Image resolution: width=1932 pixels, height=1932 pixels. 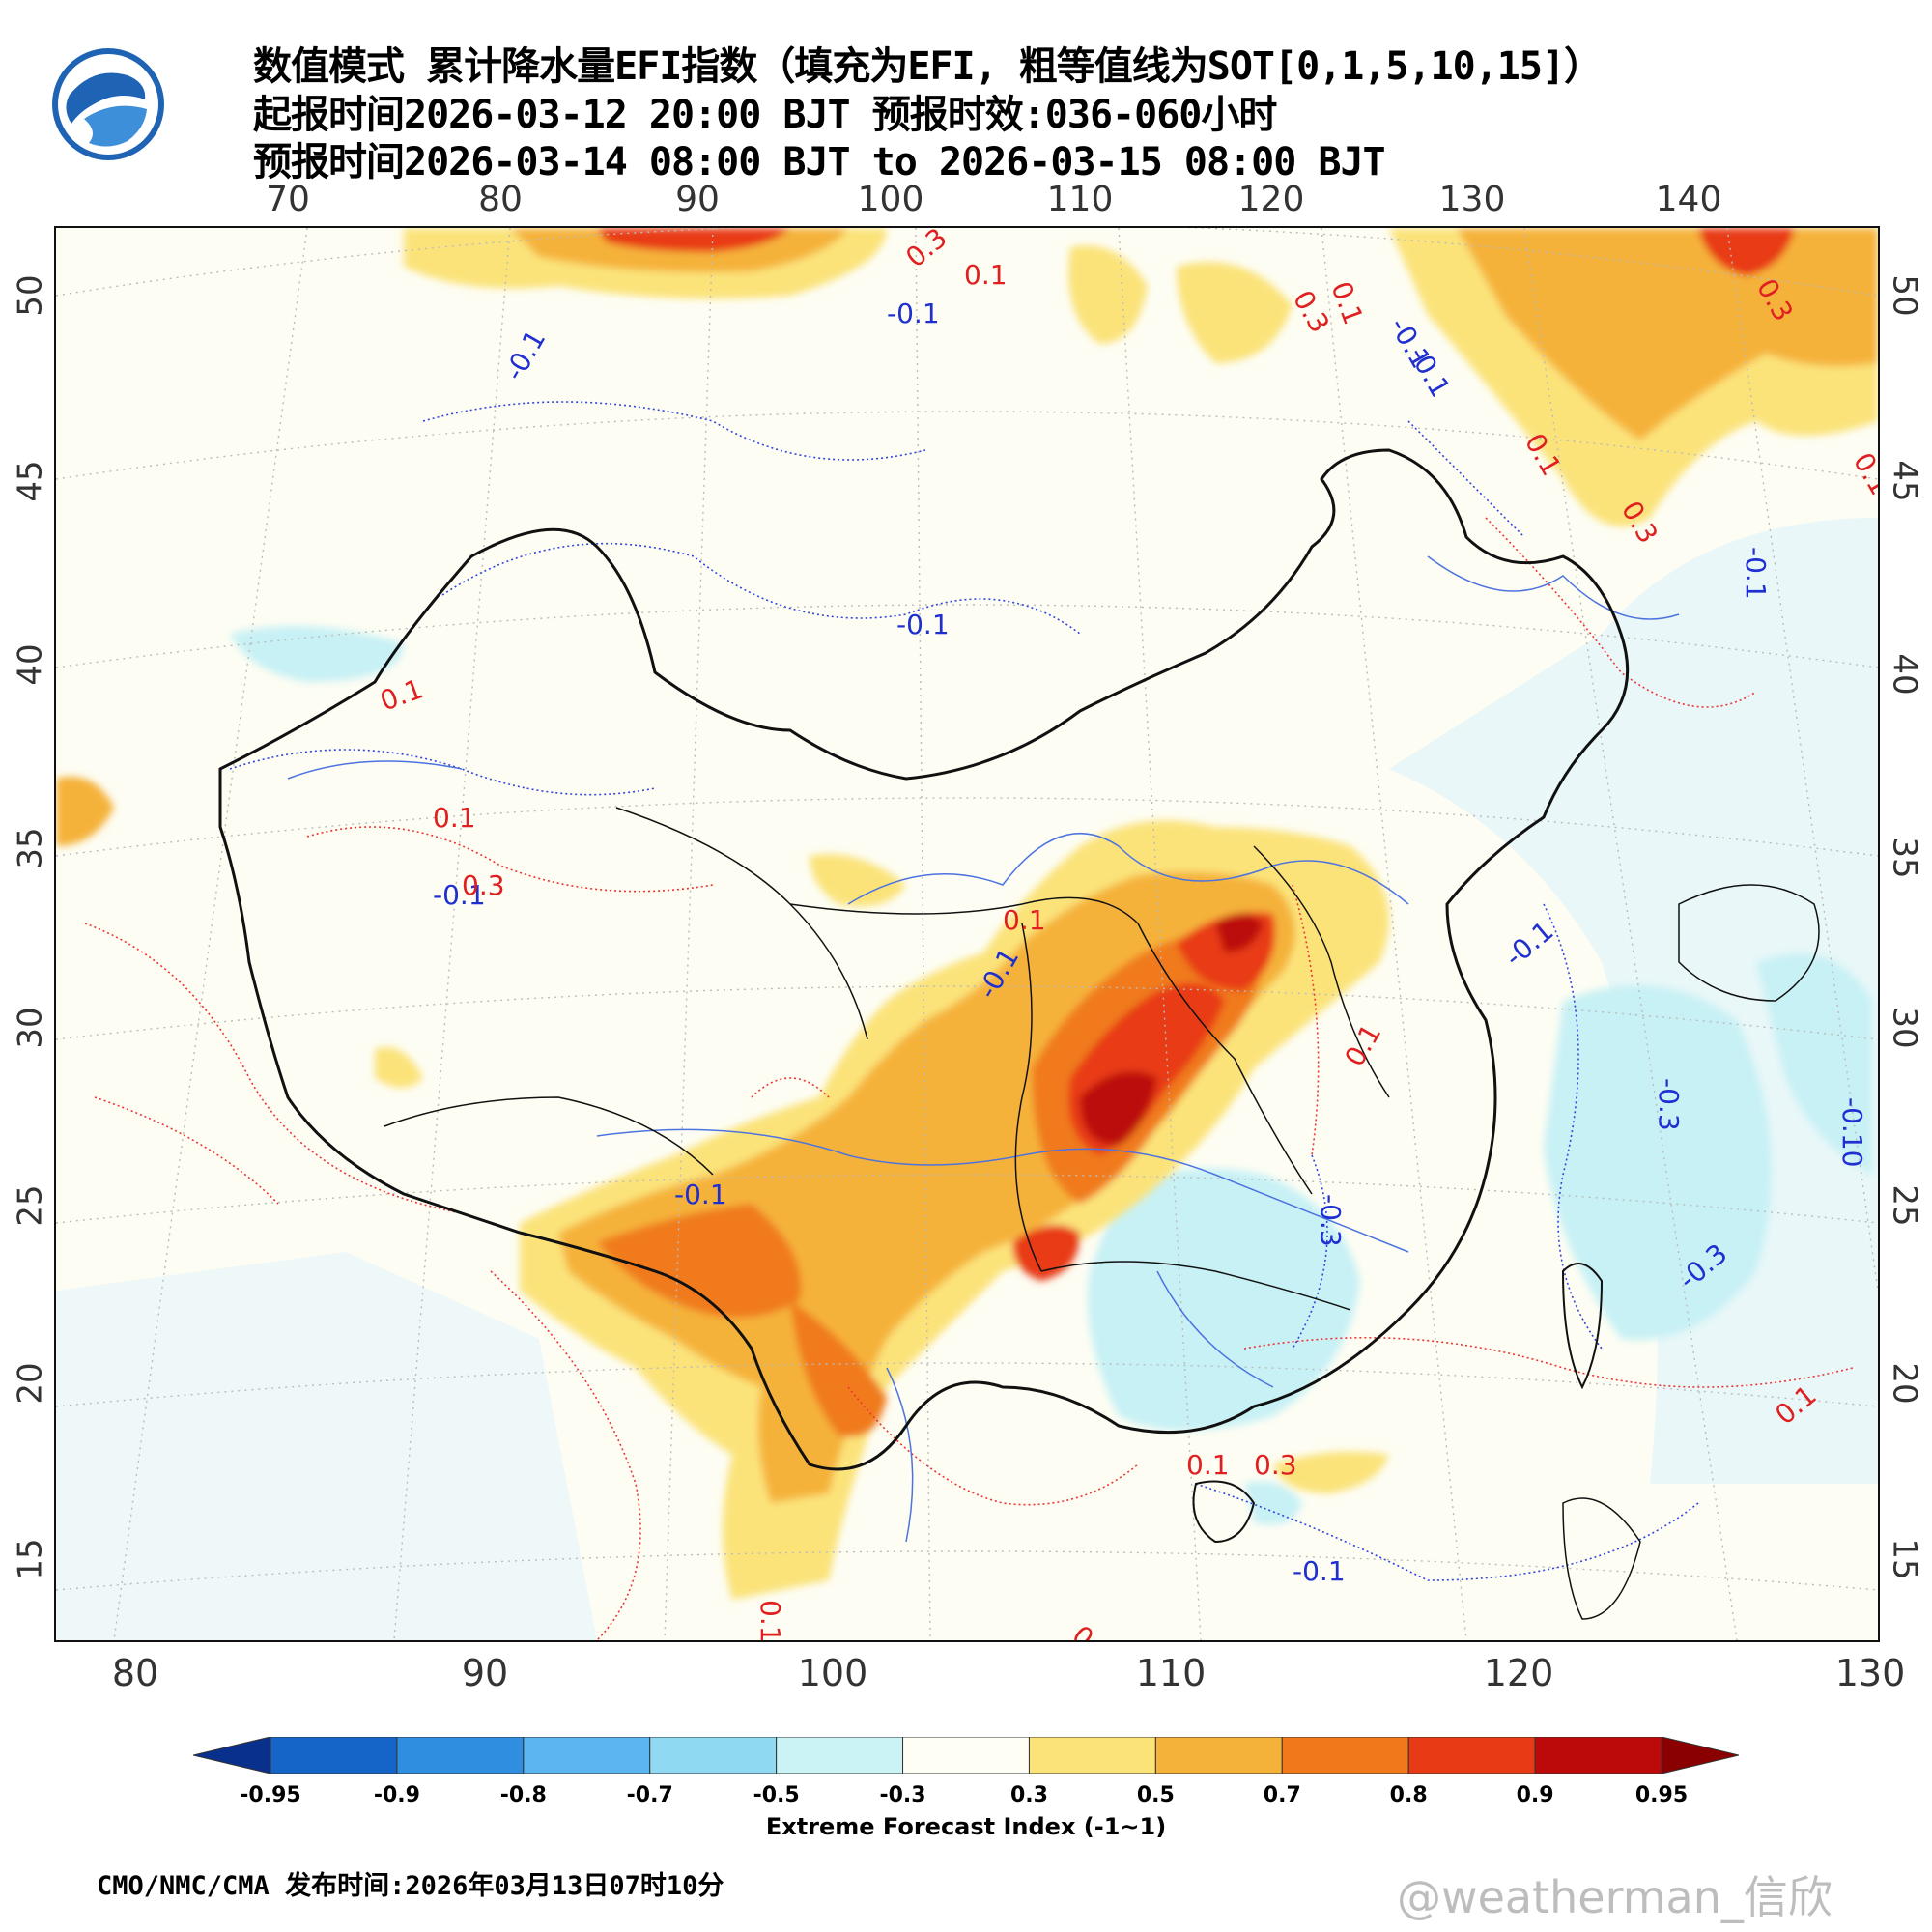 What do you see at coordinates (30, 1028) in the screenshot?
I see `left-lat-label-30: 30` at bounding box center [30, 1028].